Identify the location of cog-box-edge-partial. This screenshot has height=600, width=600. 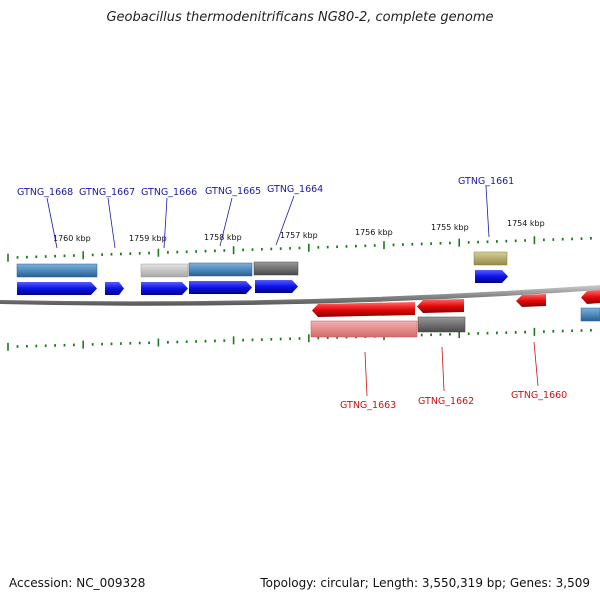
(590, 314).